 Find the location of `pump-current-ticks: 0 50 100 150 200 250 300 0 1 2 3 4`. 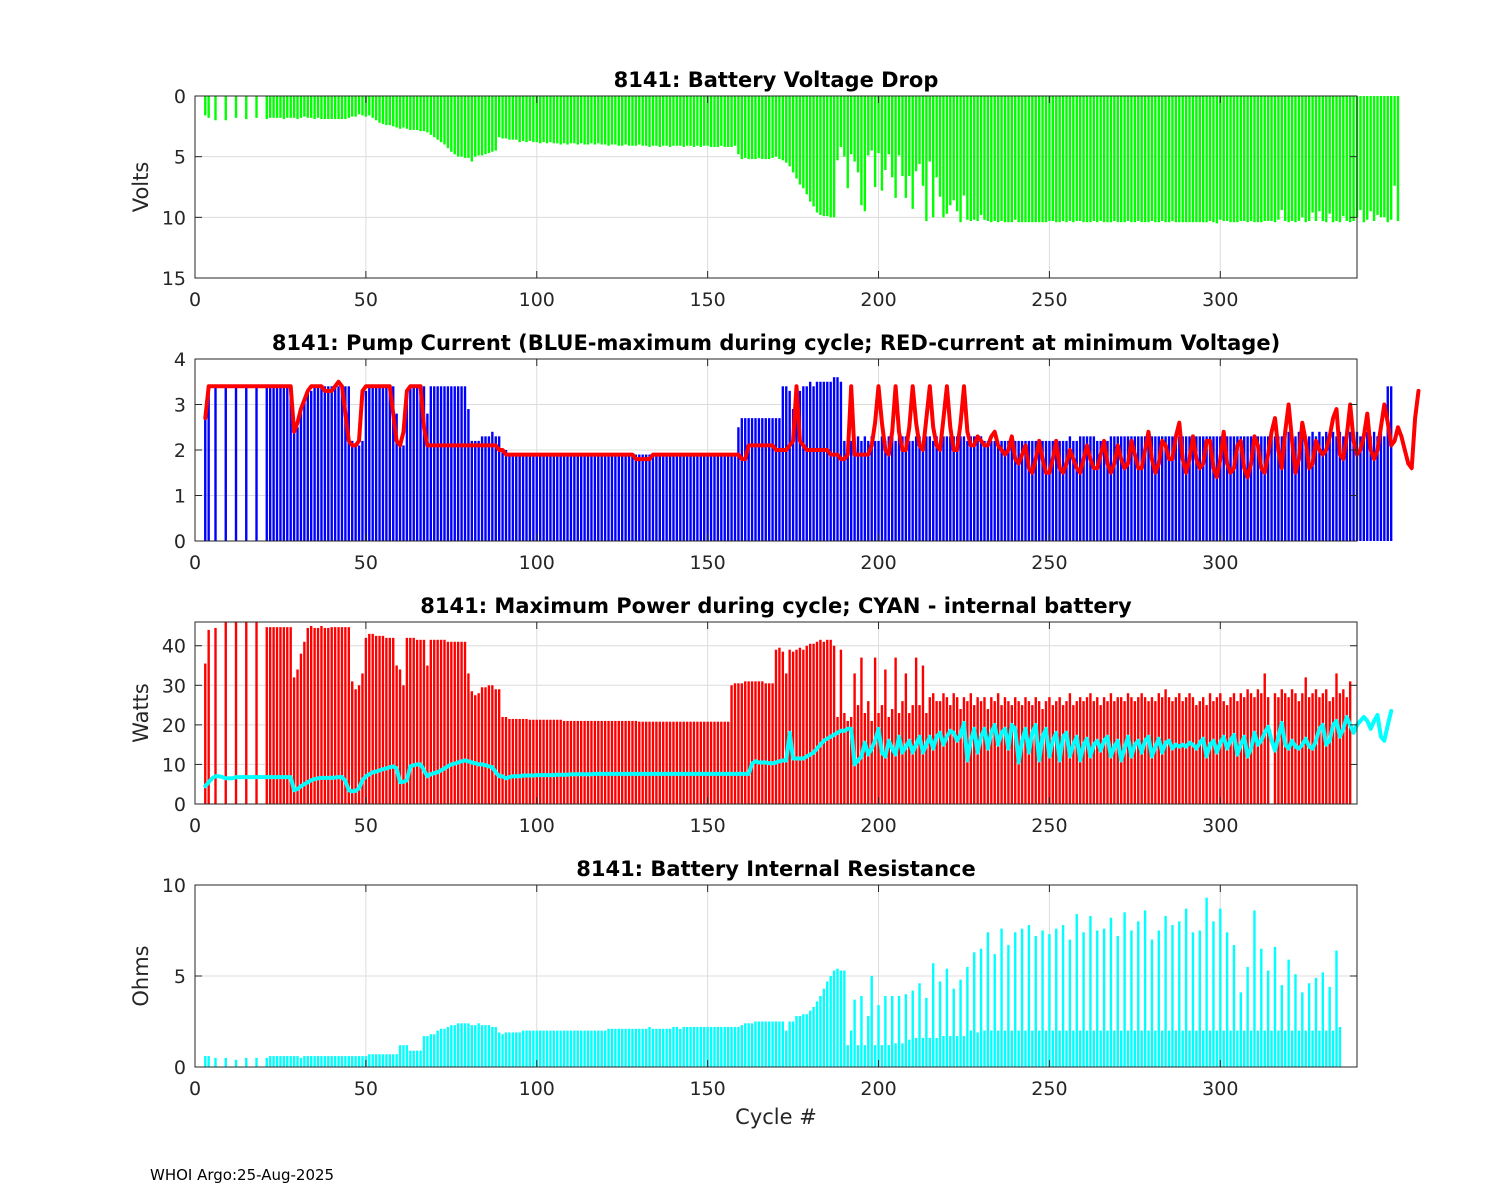

pump-current-ticks: 0 50 100 150 200 250 300 0 1 2 3 4 is located at coordinates (765, 461).